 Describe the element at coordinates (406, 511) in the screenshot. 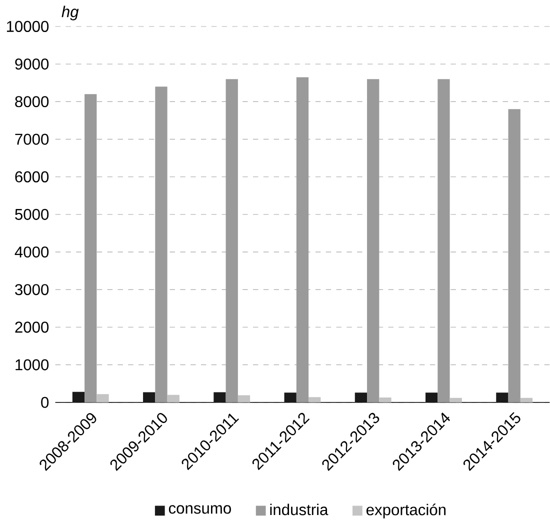

I see `legend-label: exportación` at that location.